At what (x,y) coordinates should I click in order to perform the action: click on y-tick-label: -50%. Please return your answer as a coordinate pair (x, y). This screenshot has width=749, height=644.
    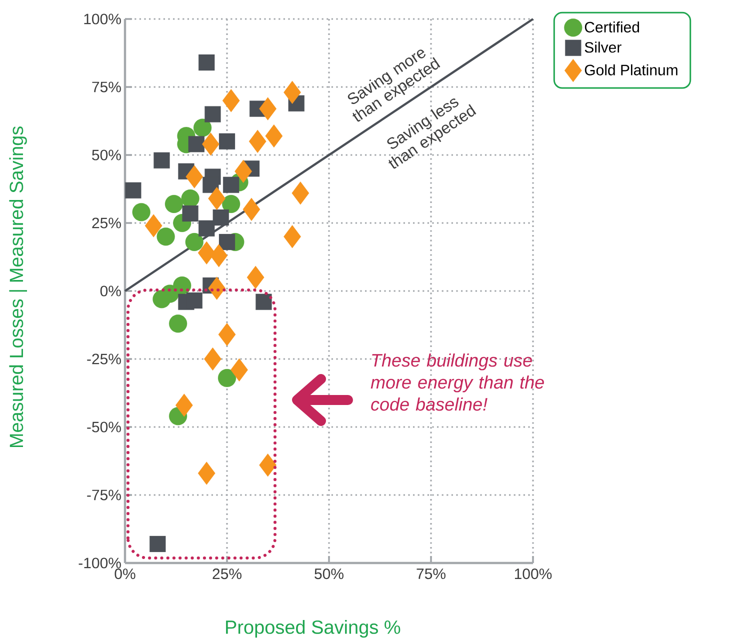
    Looking at the image, I should click on (104, 427).